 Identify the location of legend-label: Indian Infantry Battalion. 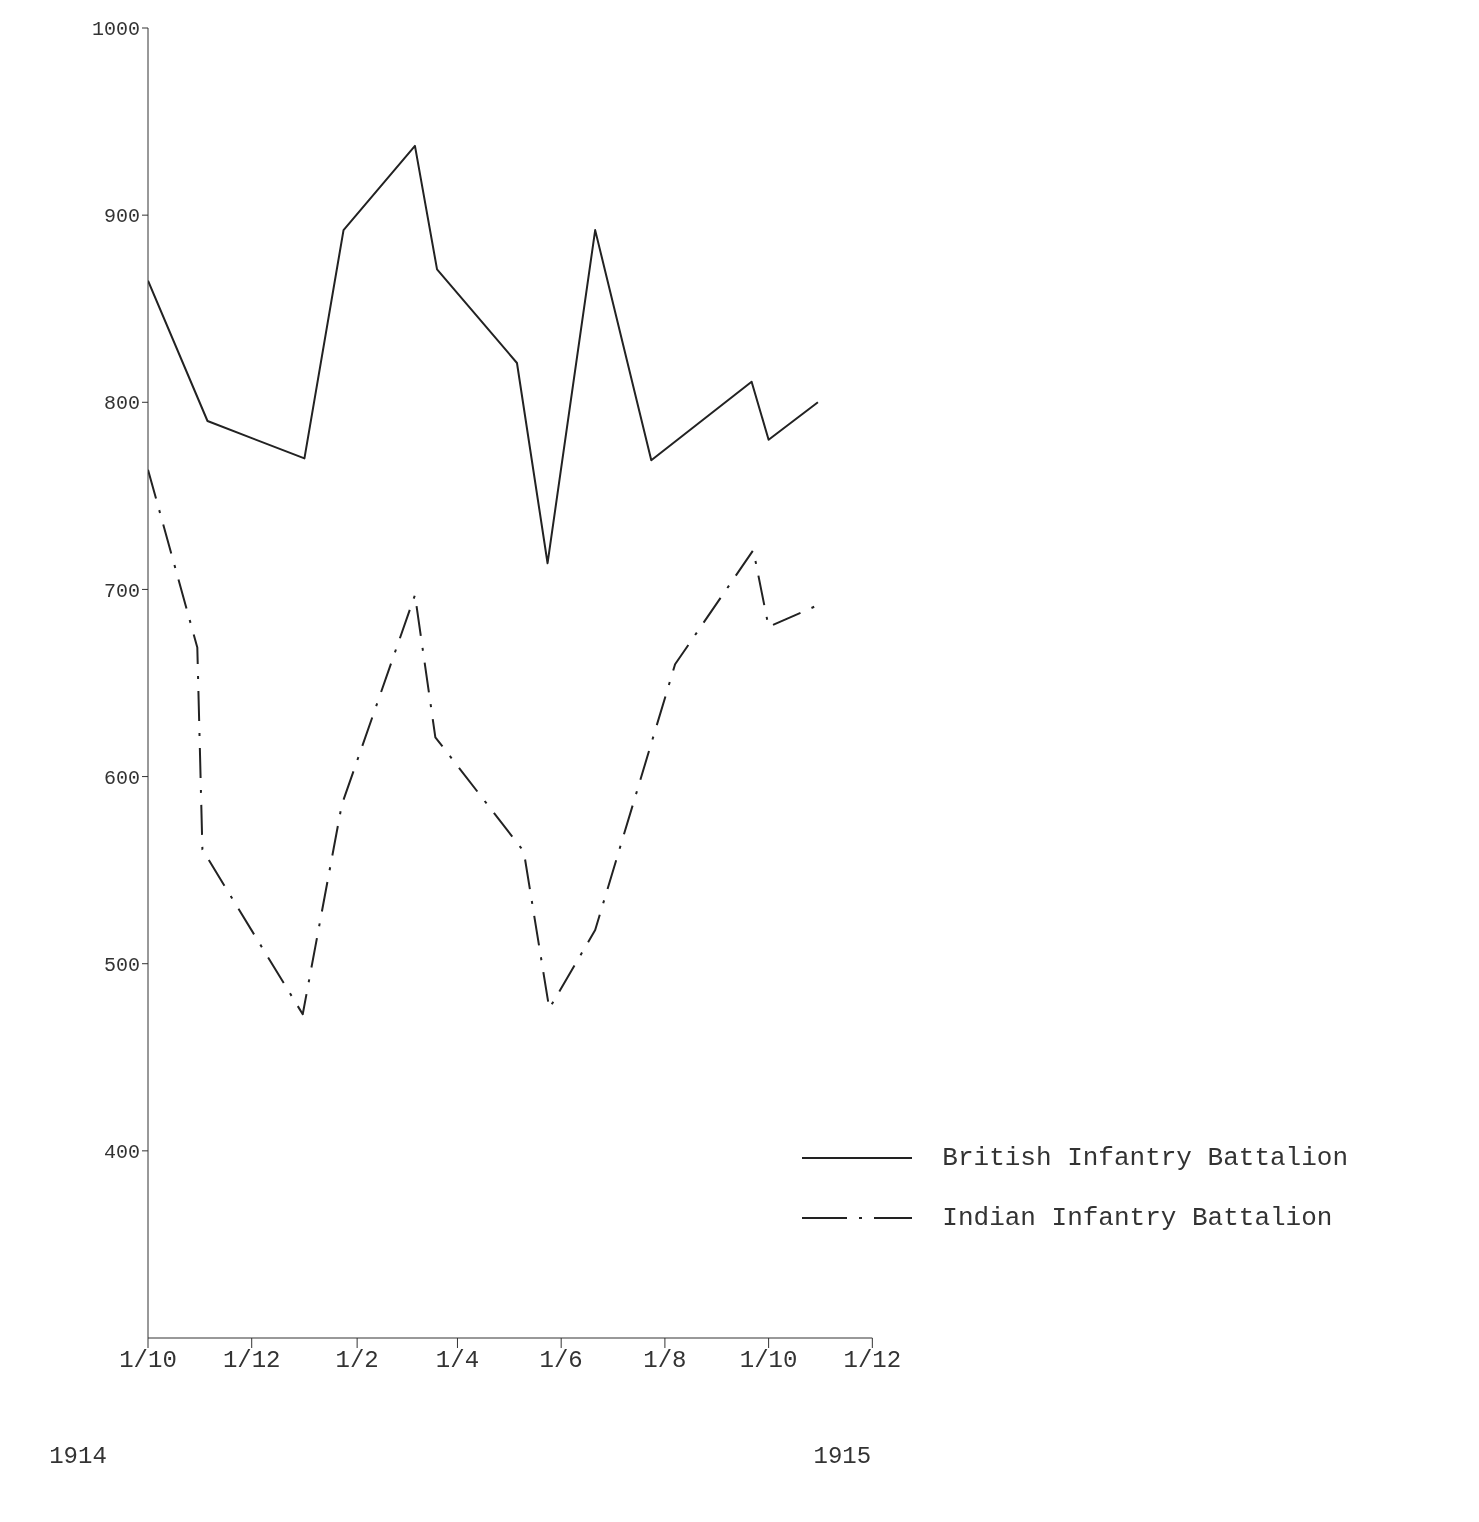
(1137, 1218).